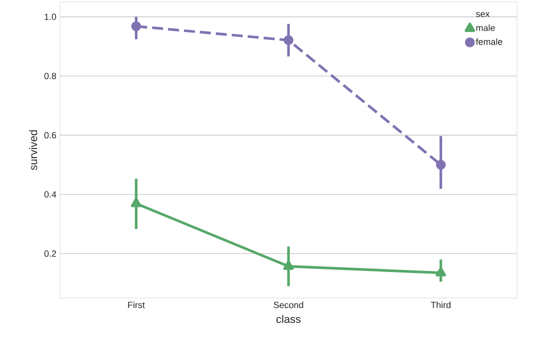 Image resolution: width=541 pixels, height=341 pixels. I want to click on y-tick-label: 0.4, so click(50, 194).